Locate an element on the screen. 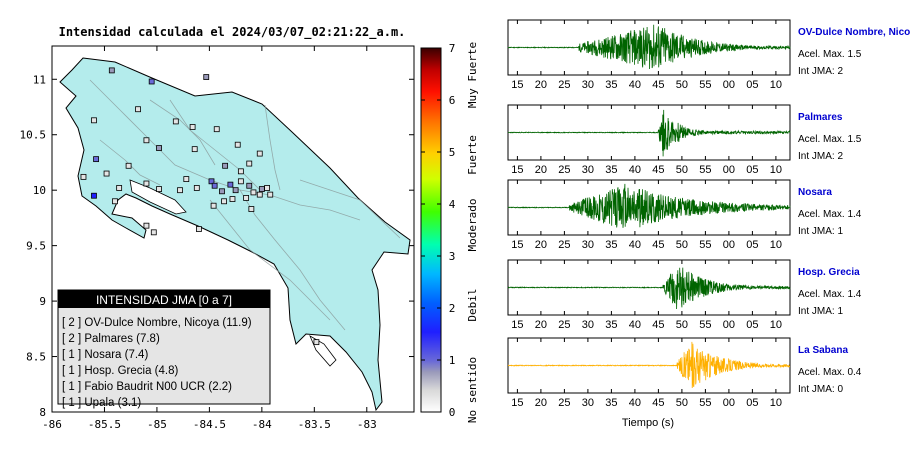 The height and width of the screenshot is (460, 910). map-x-tick-label: -85 is located at coordinates (157, 424).